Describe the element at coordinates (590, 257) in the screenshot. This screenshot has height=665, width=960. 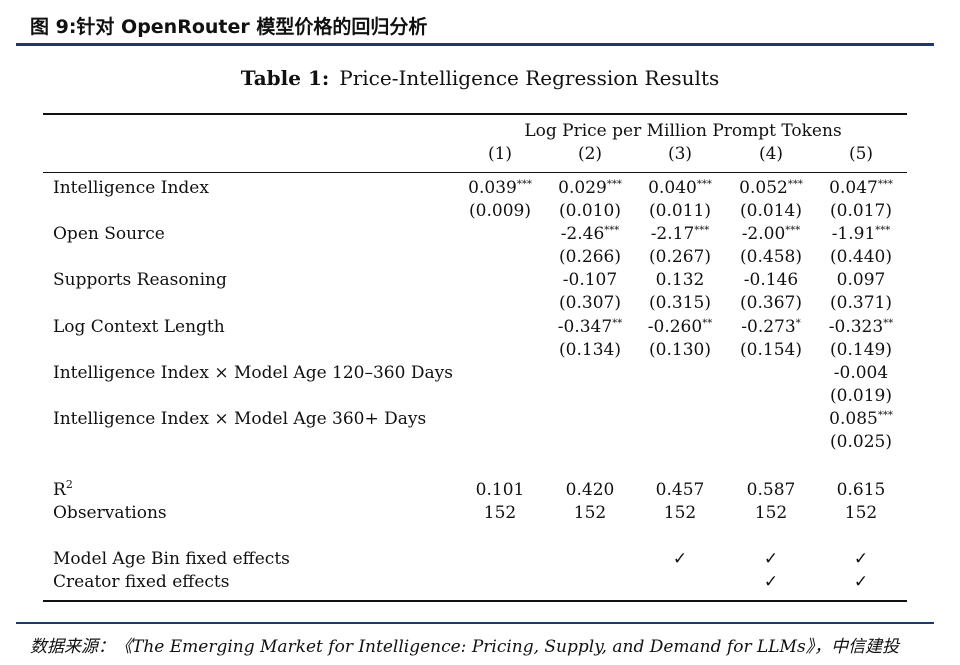
I see `standard-error-cell: (0.266)` at that location.